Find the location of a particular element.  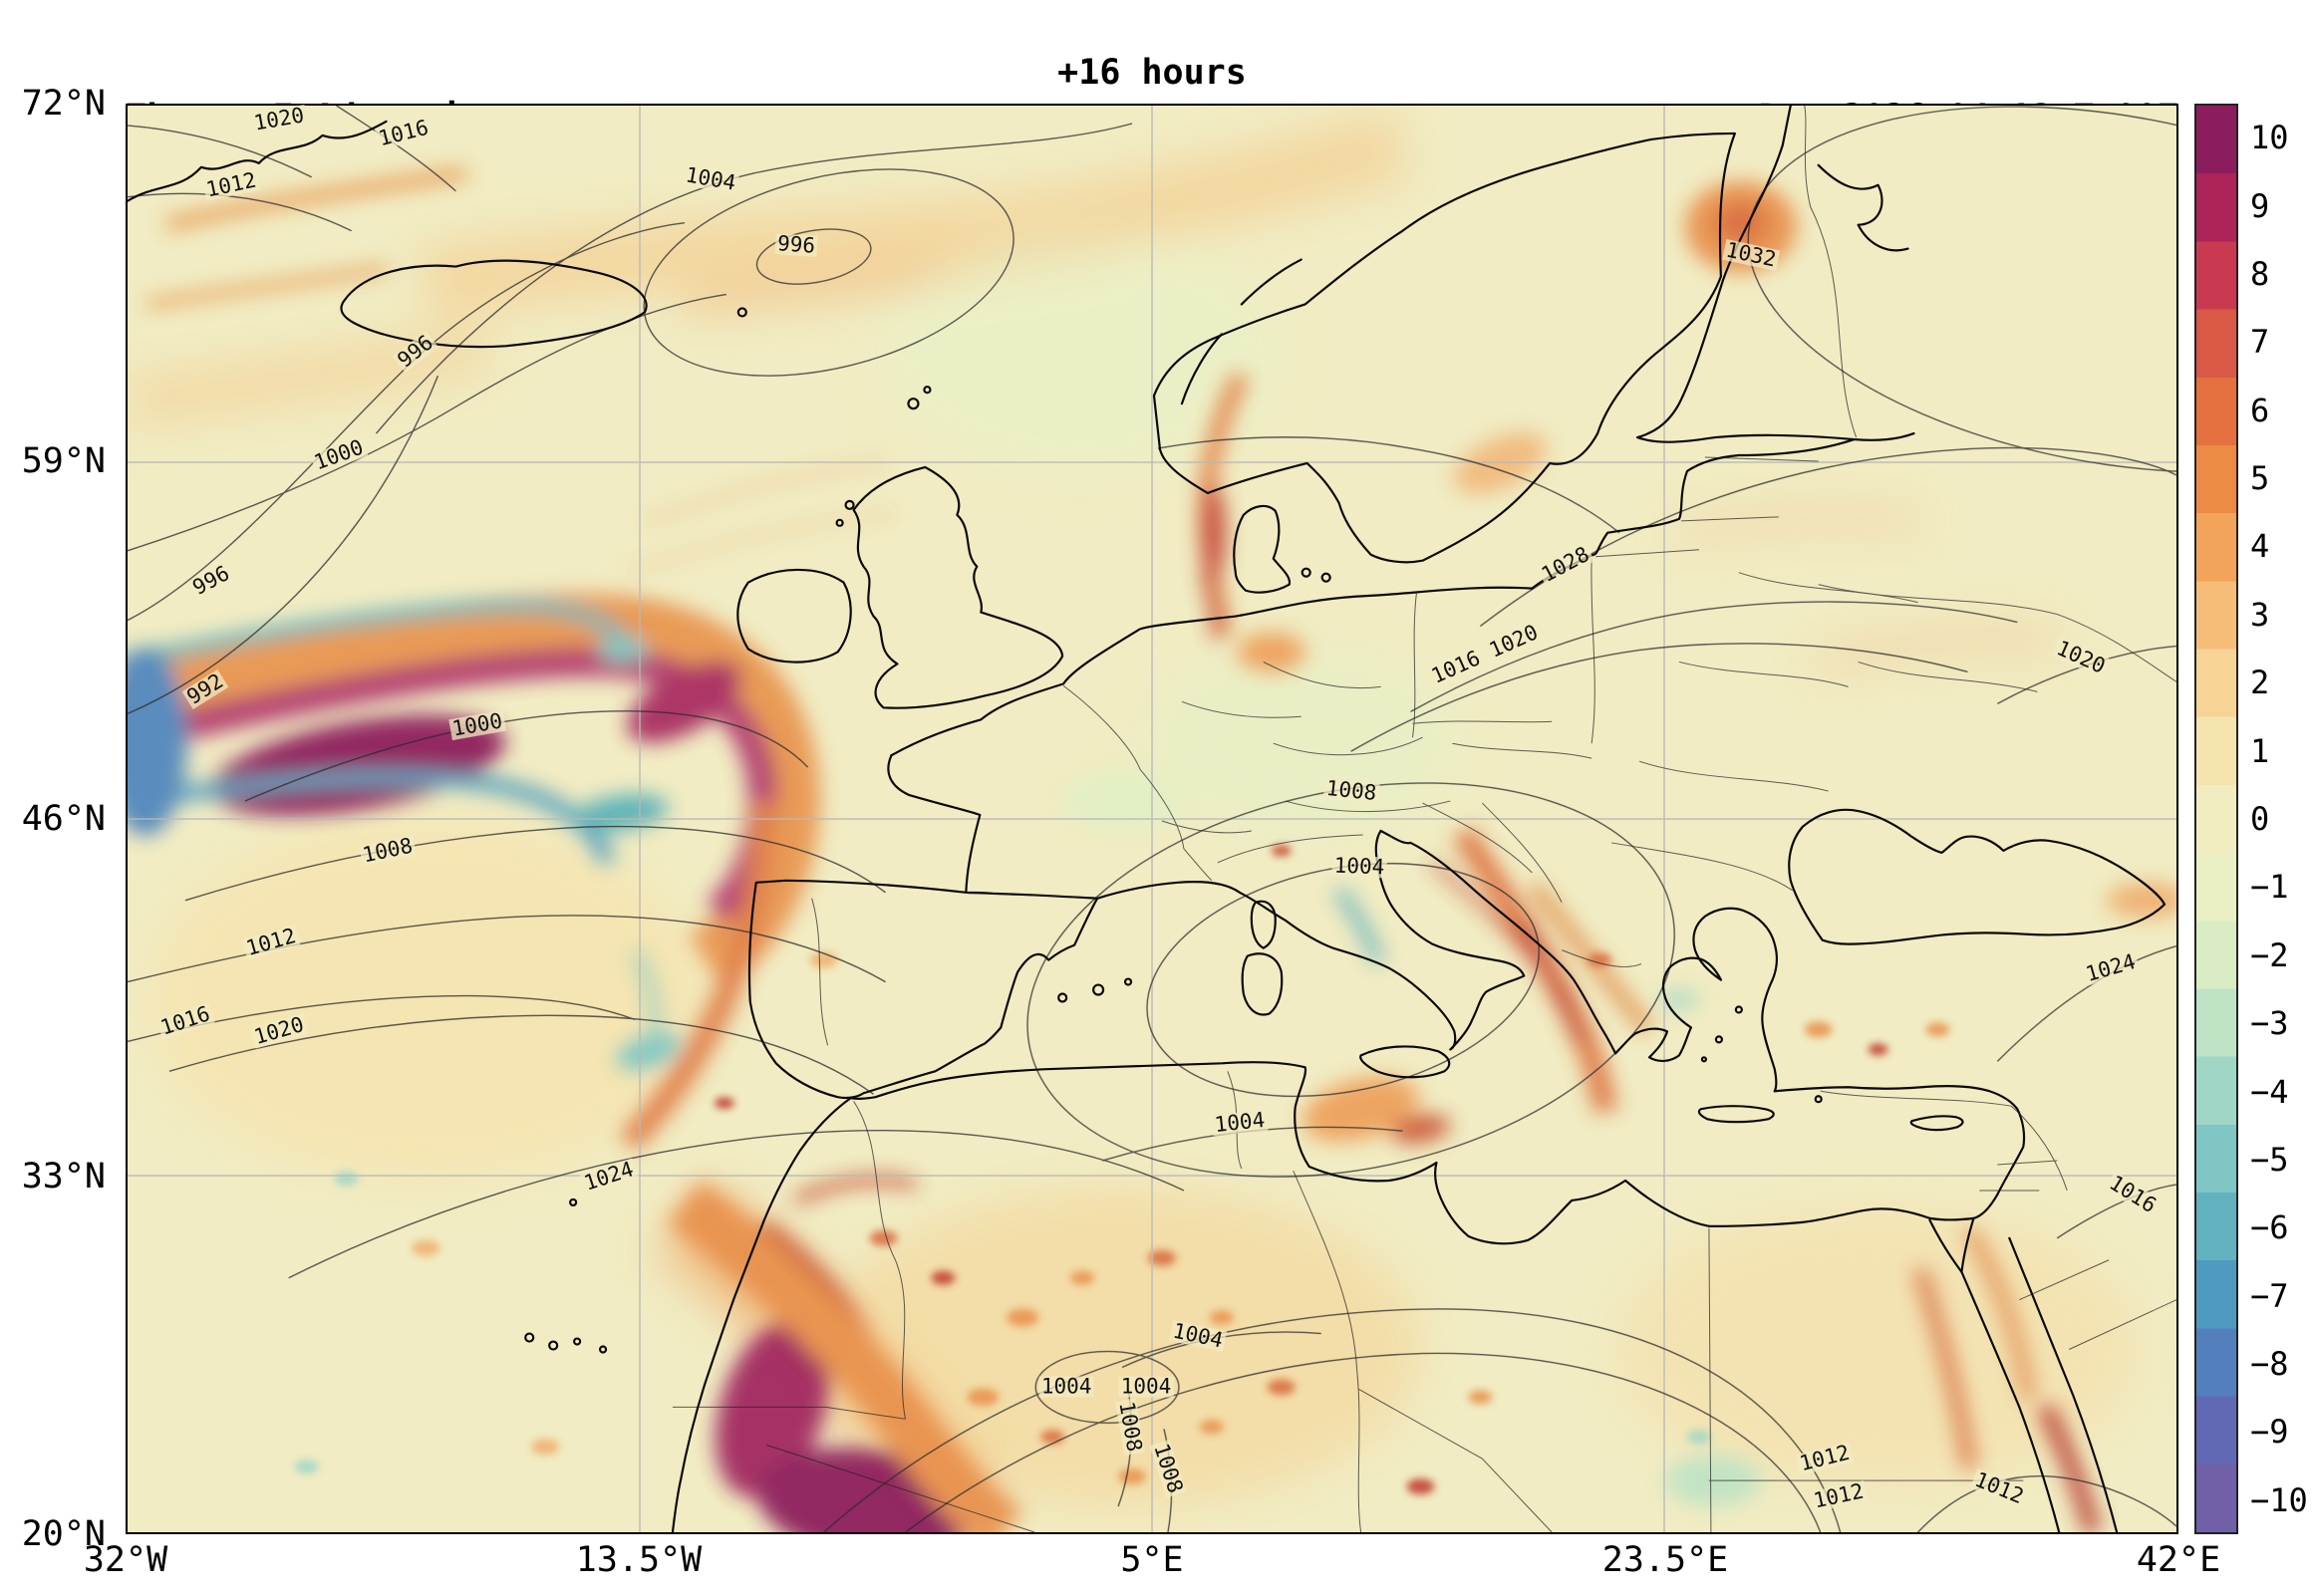

lon-tick-label: 5°E is located at coordinates (1152, 1560).